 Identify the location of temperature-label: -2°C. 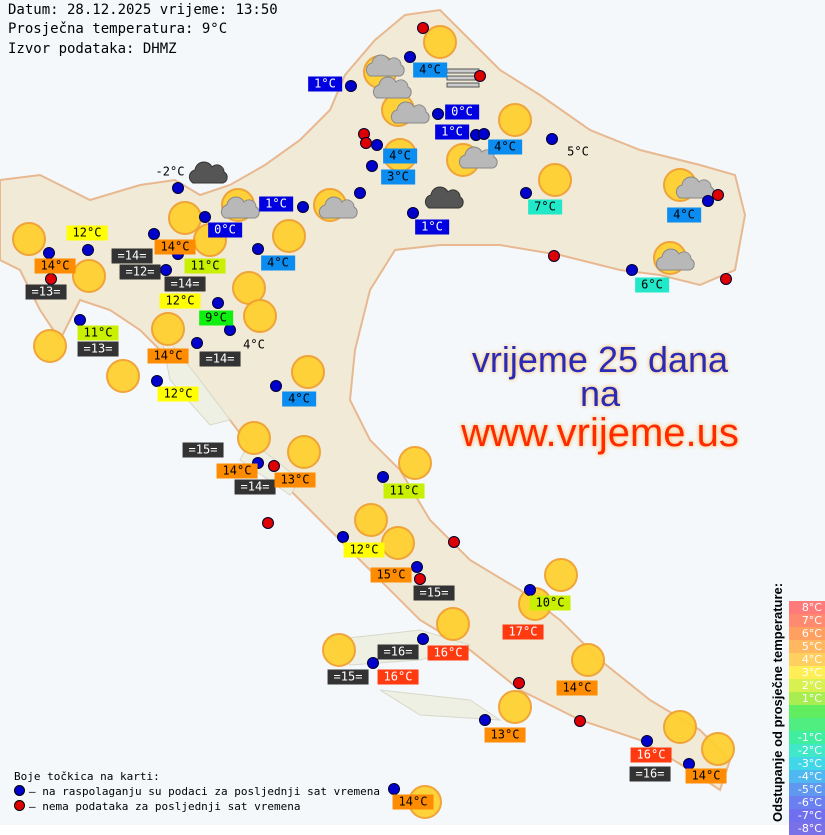
(170, 171).